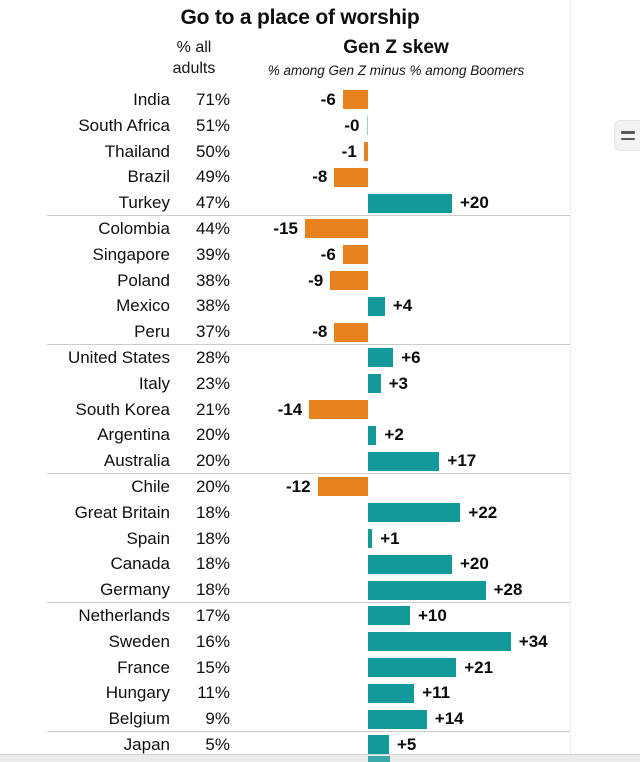  I want to click on skew-value-label: +34, so click(533, 641).